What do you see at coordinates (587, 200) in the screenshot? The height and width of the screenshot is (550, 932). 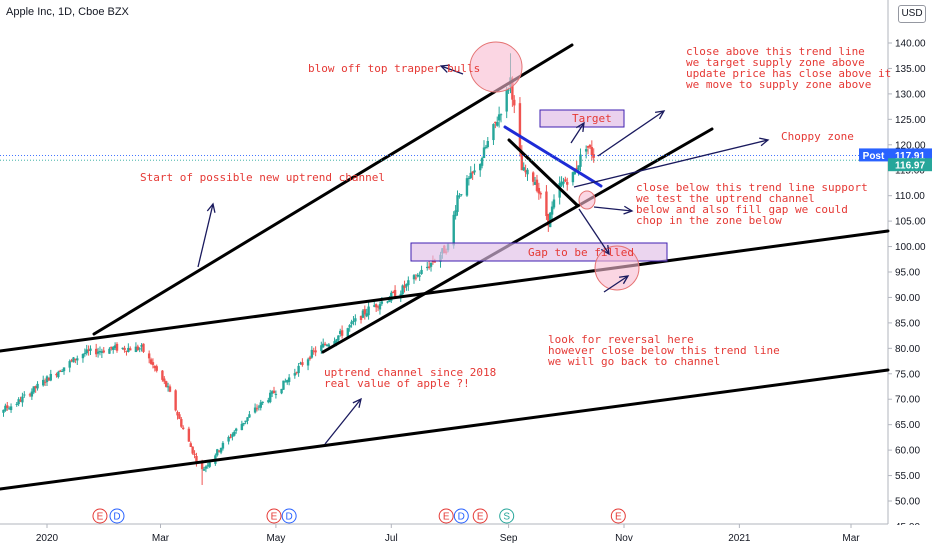 I see `support-ellipse` at bounding box center [587, 200].